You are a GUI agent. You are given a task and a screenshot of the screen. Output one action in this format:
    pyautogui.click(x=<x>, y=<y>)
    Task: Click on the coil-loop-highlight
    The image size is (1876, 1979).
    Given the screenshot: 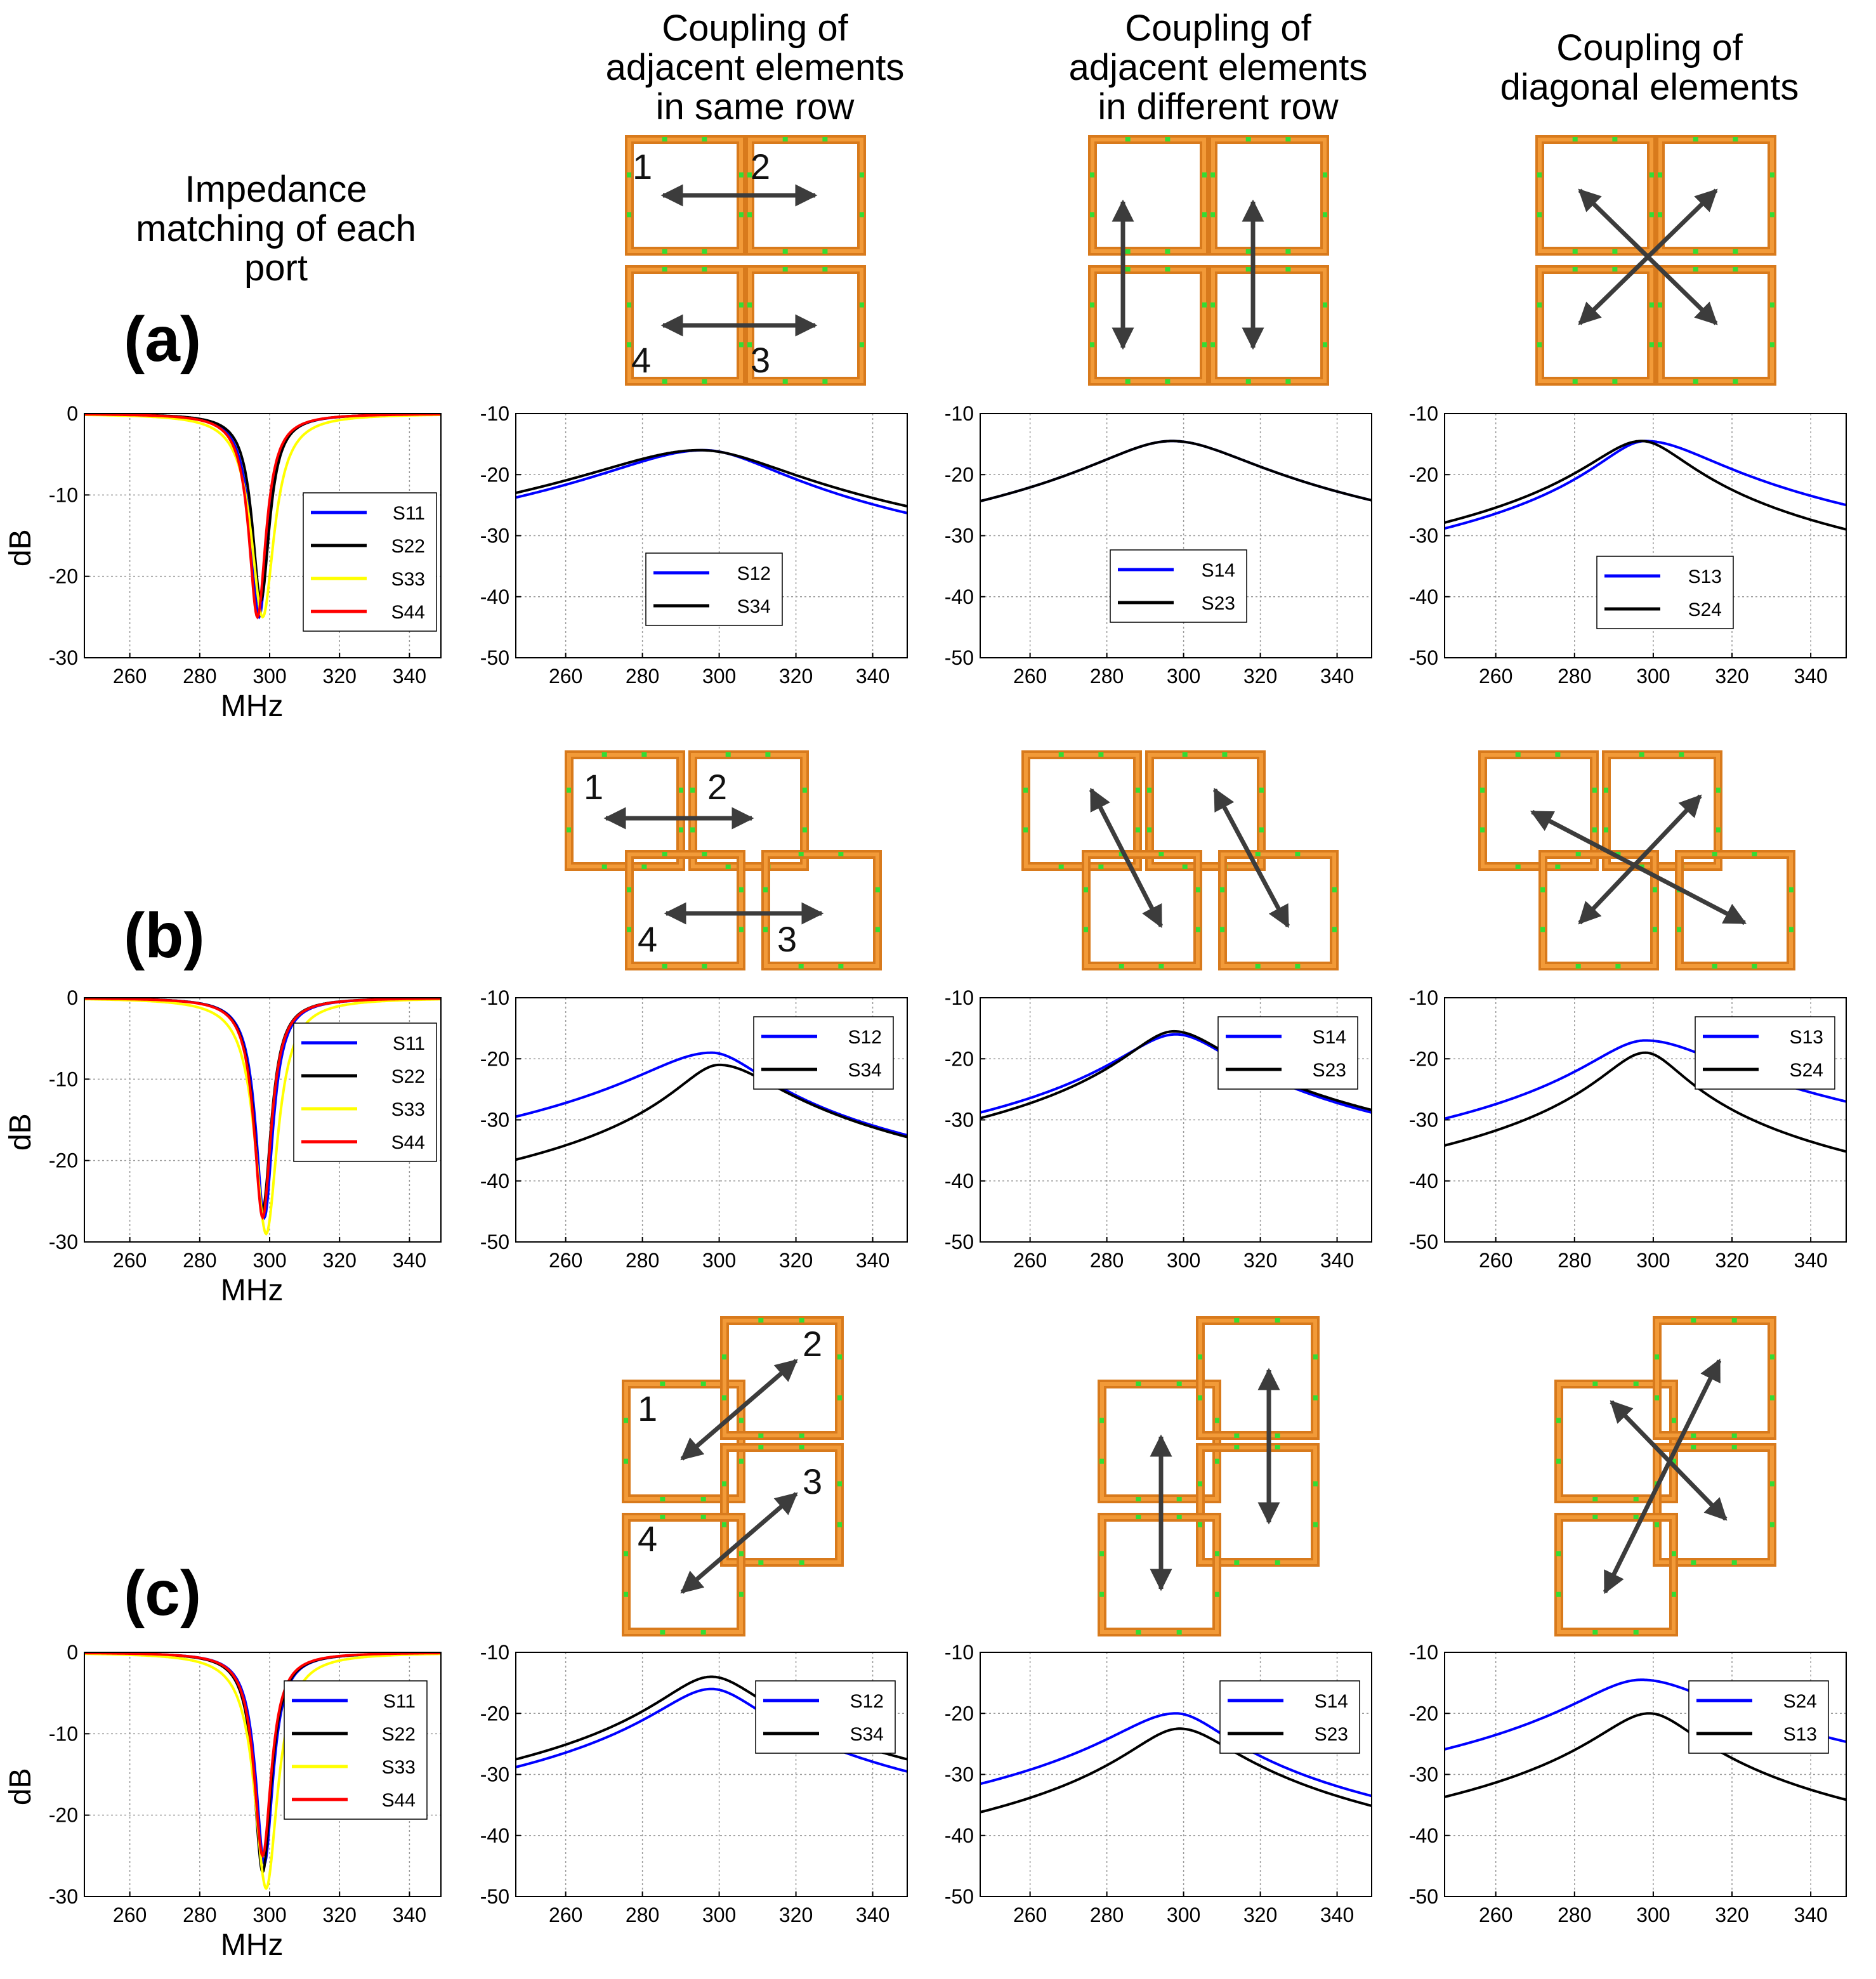 What is the action you would take?
    pyautogui.click(x=1148, y=325)
    